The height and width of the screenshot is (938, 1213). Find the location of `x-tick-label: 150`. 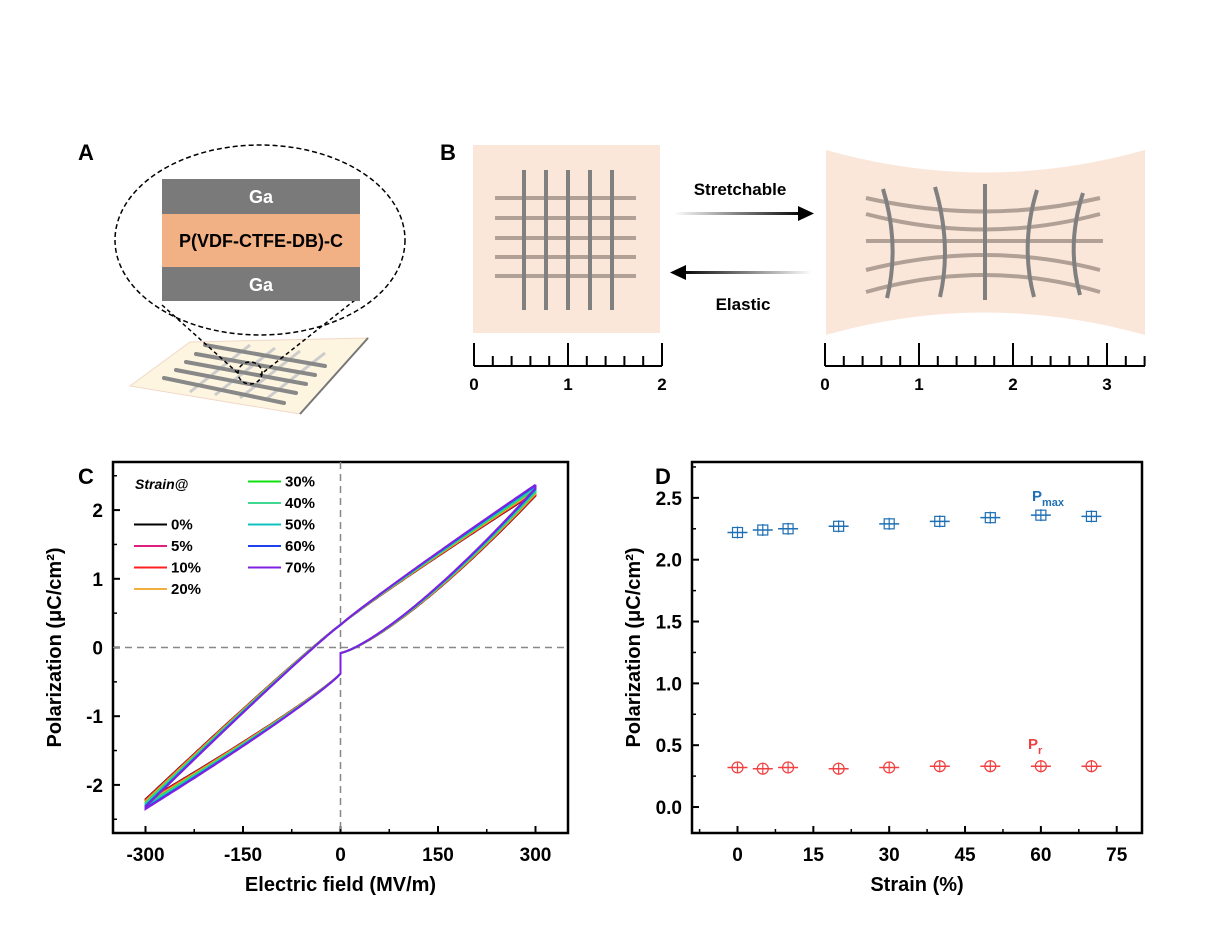

x-tick-label: 150 is located at coordinates (438, 855).